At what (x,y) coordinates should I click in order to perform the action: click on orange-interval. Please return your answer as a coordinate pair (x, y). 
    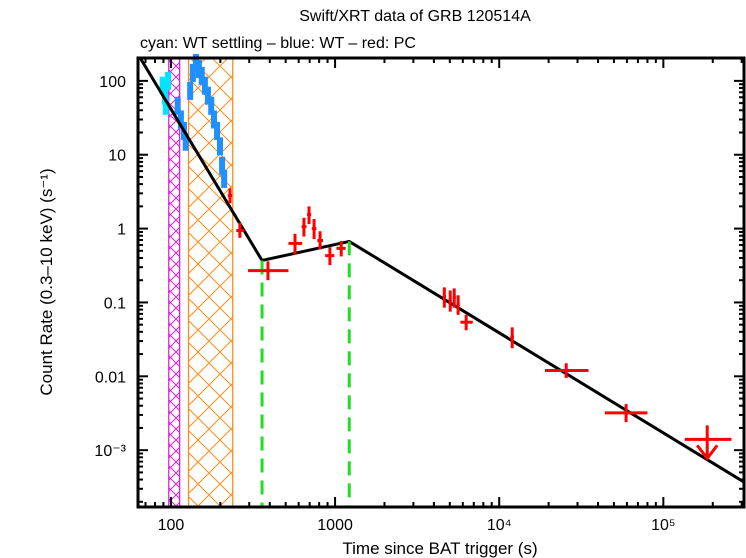
    Looking at the image, I should click on (210, 282).